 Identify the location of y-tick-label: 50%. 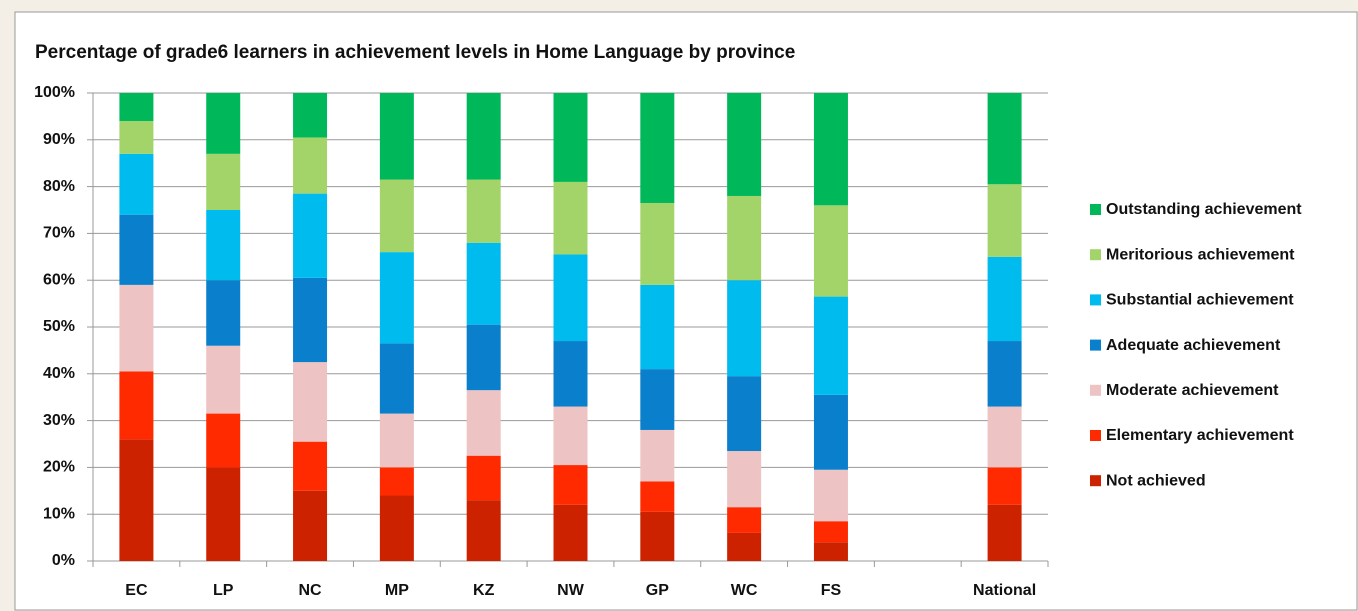
(59, 326).